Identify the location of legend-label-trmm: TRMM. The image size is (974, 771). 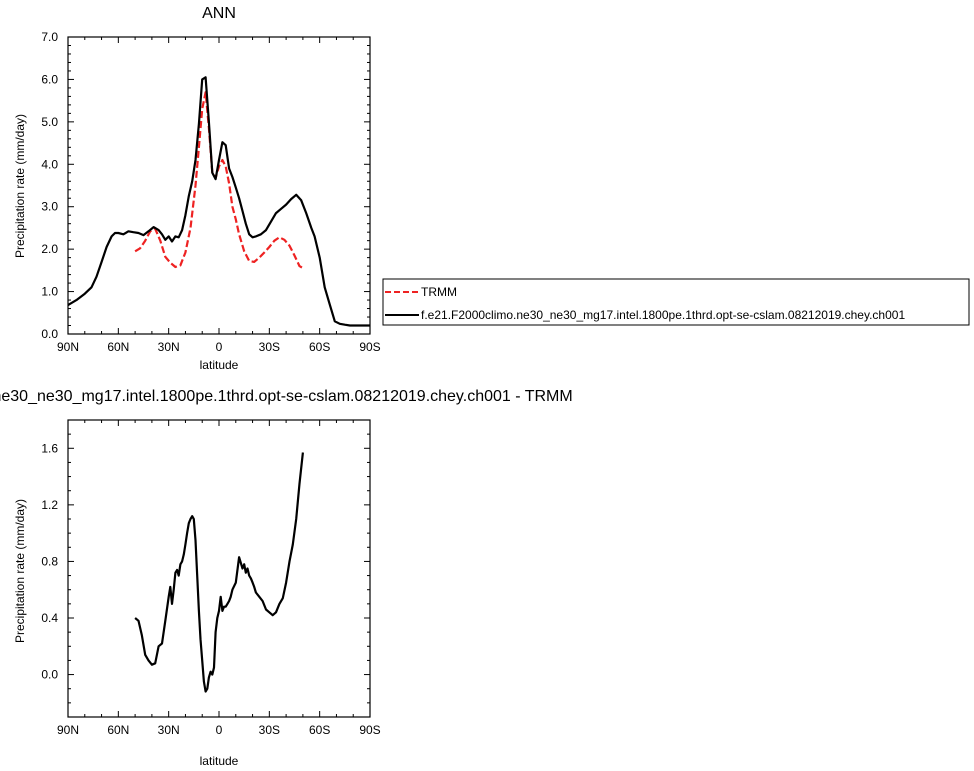
(439, 292).